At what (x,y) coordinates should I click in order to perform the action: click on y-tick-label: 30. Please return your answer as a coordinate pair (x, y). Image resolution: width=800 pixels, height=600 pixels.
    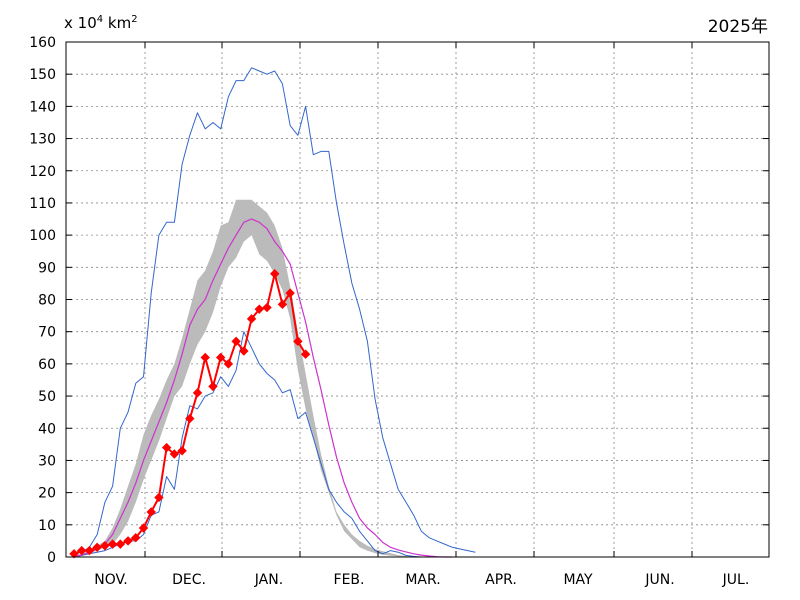
    Looking at the image, I should click on (47, 461).